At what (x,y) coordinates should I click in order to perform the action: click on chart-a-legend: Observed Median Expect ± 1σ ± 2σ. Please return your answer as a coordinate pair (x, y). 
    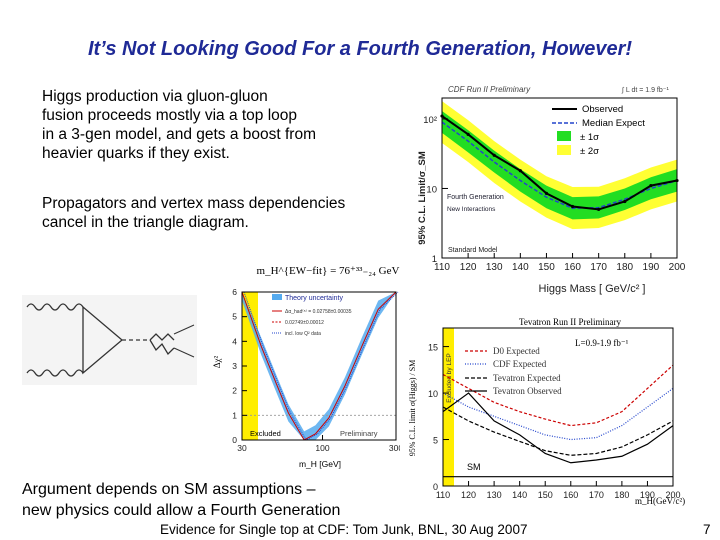
    Looking at the image, I should click on (598, 130).